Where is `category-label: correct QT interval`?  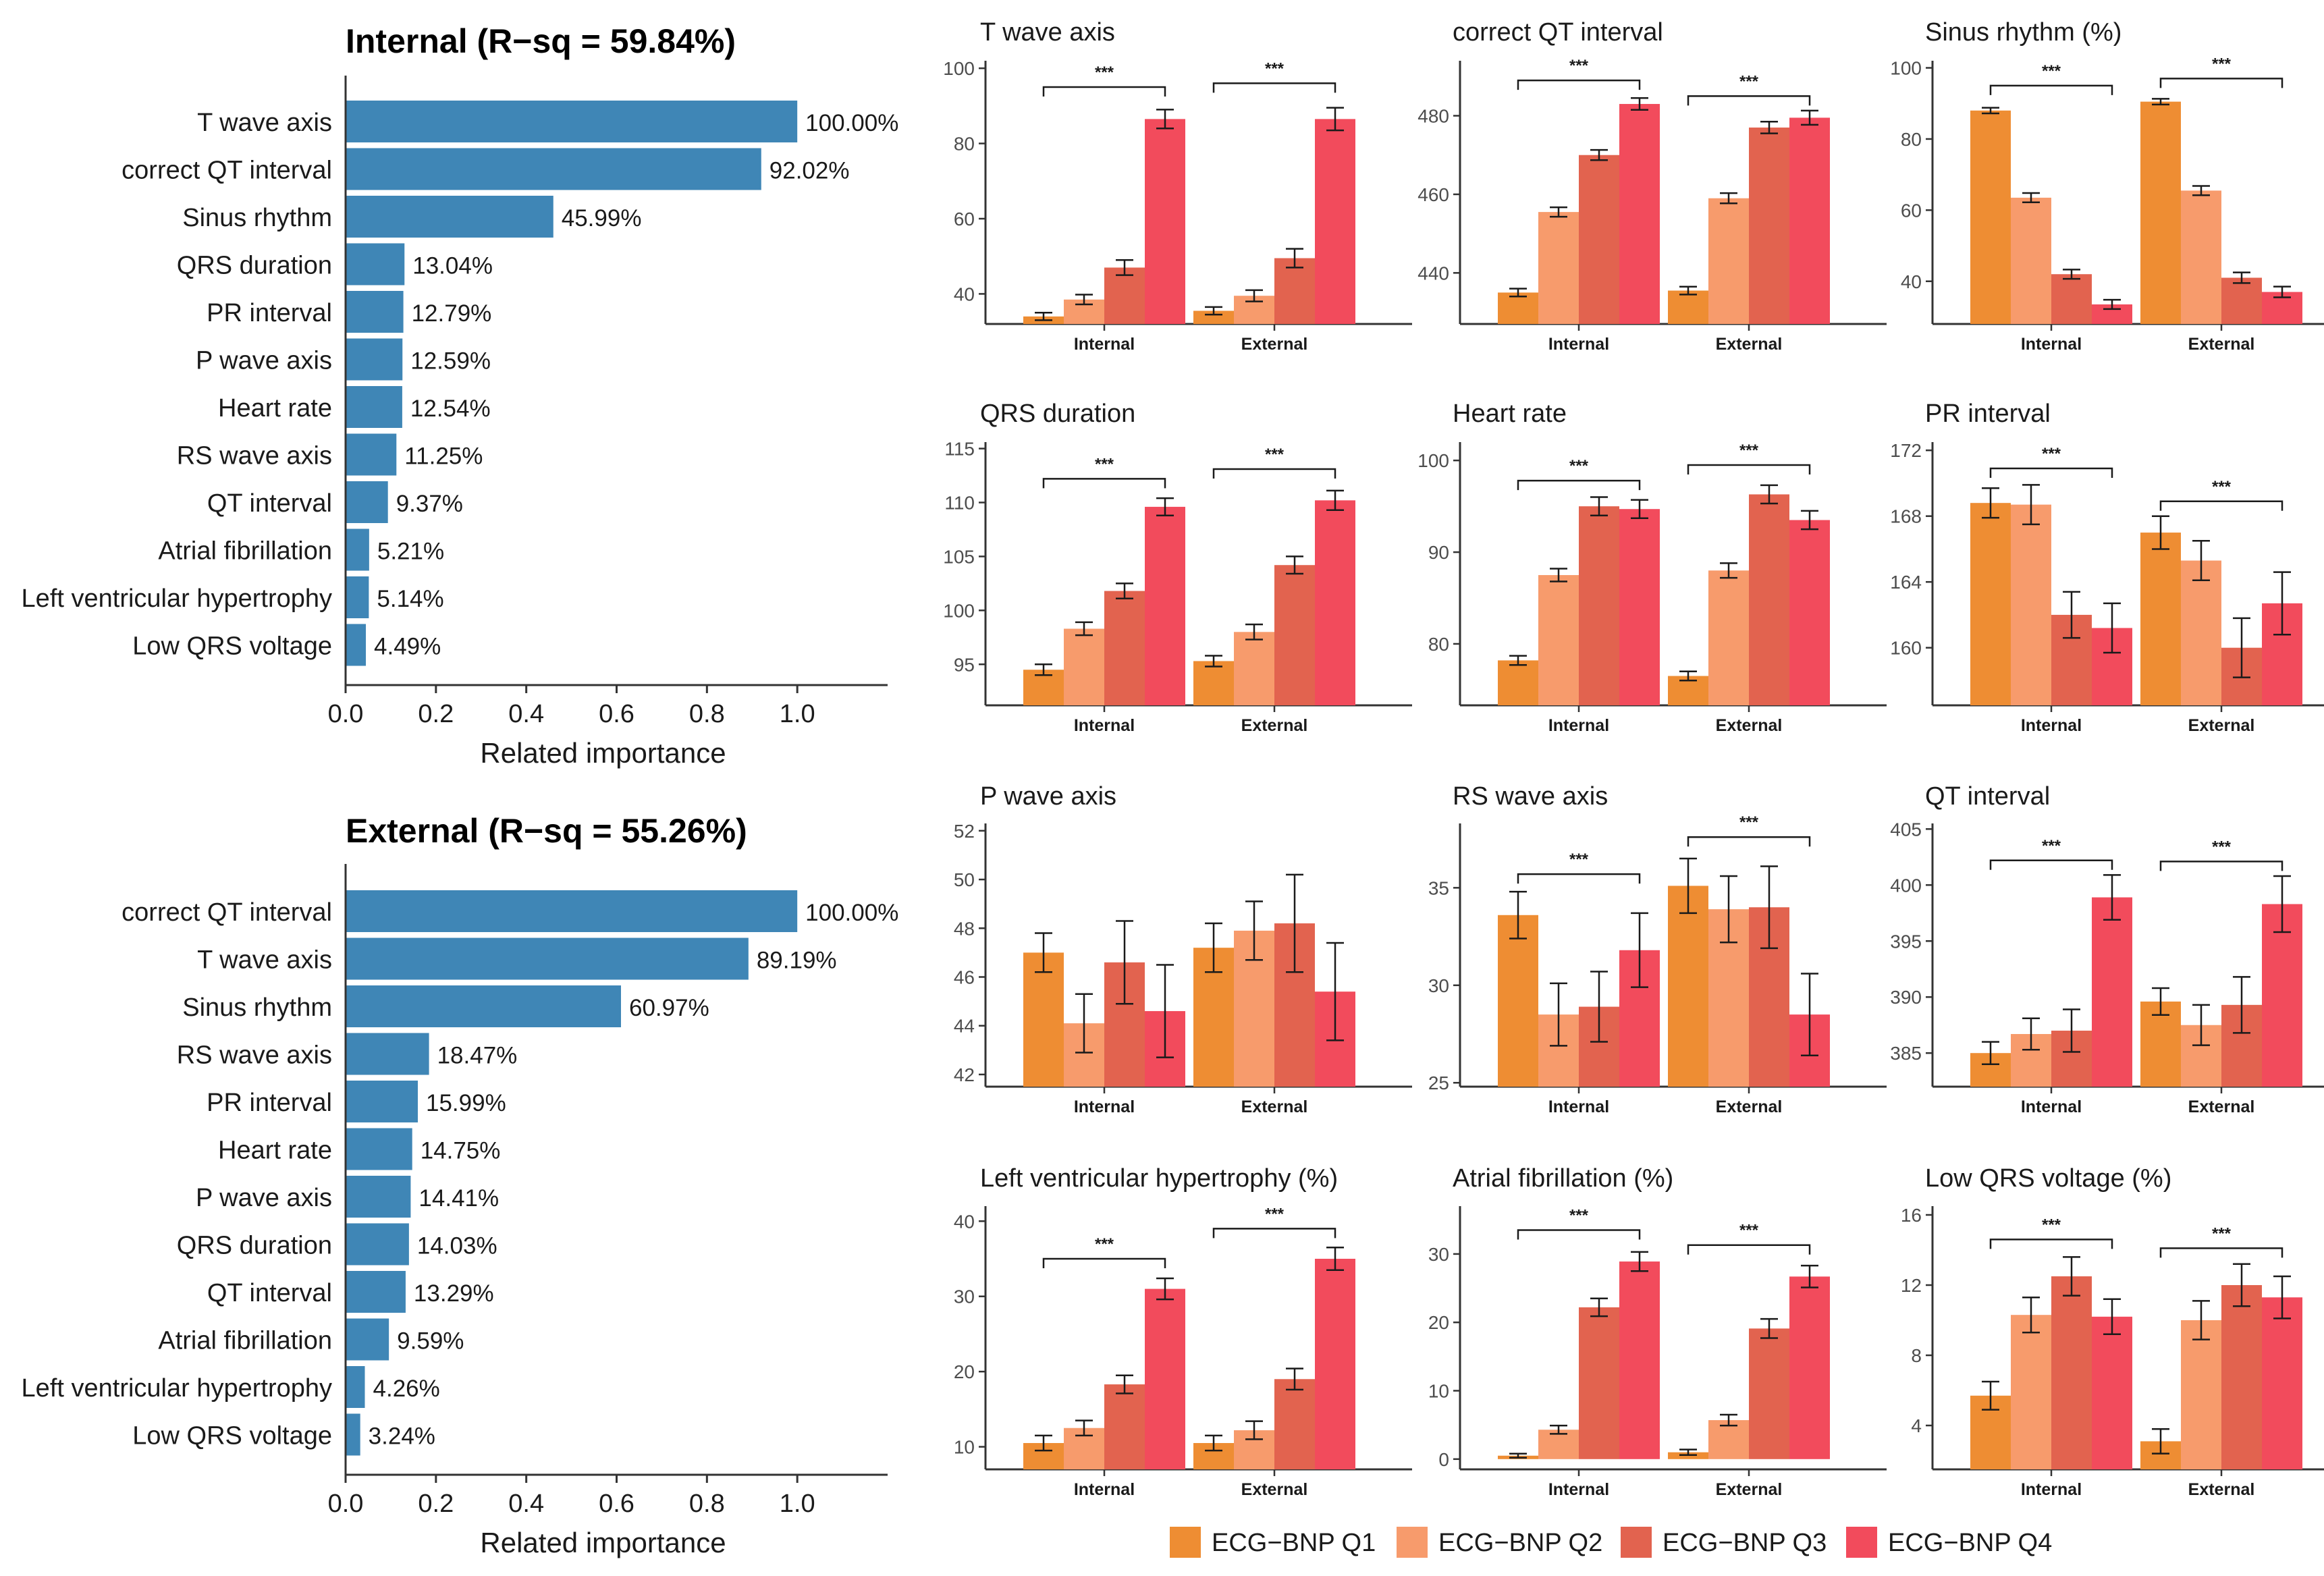 category-label: correct QT interval is located at coordinates (226, 171).